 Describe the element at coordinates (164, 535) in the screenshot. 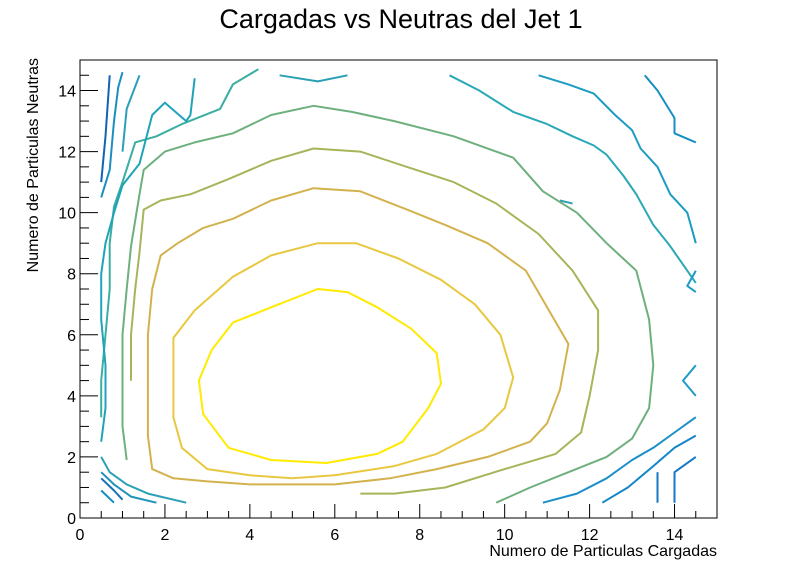

I see `x-tick-label: 2` at that location.